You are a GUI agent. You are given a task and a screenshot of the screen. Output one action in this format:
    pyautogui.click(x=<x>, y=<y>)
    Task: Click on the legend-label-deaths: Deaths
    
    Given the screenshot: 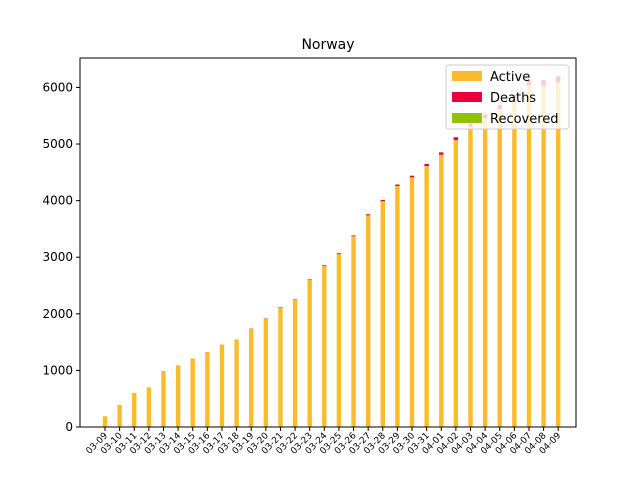 What is the action you would take?
    pyautogui.click(x=513, y=98)
    